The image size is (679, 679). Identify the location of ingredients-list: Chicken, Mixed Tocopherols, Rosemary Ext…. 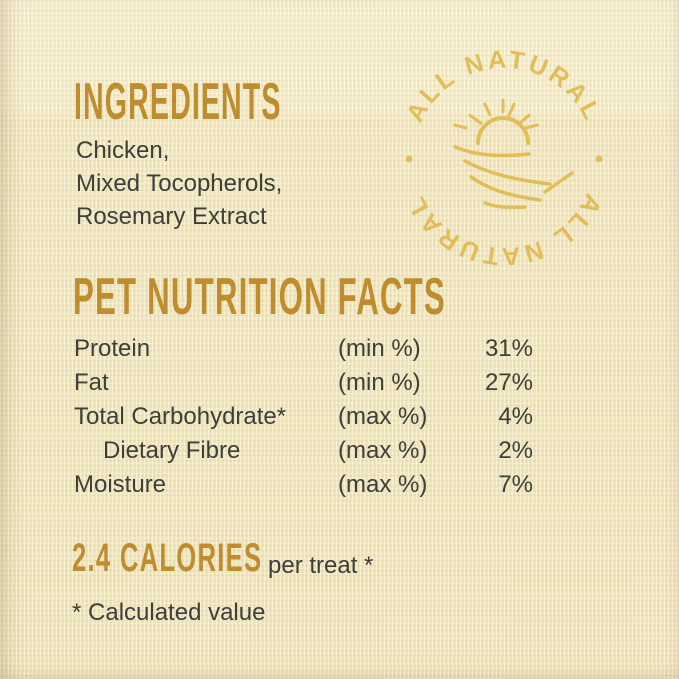
(179, 183).